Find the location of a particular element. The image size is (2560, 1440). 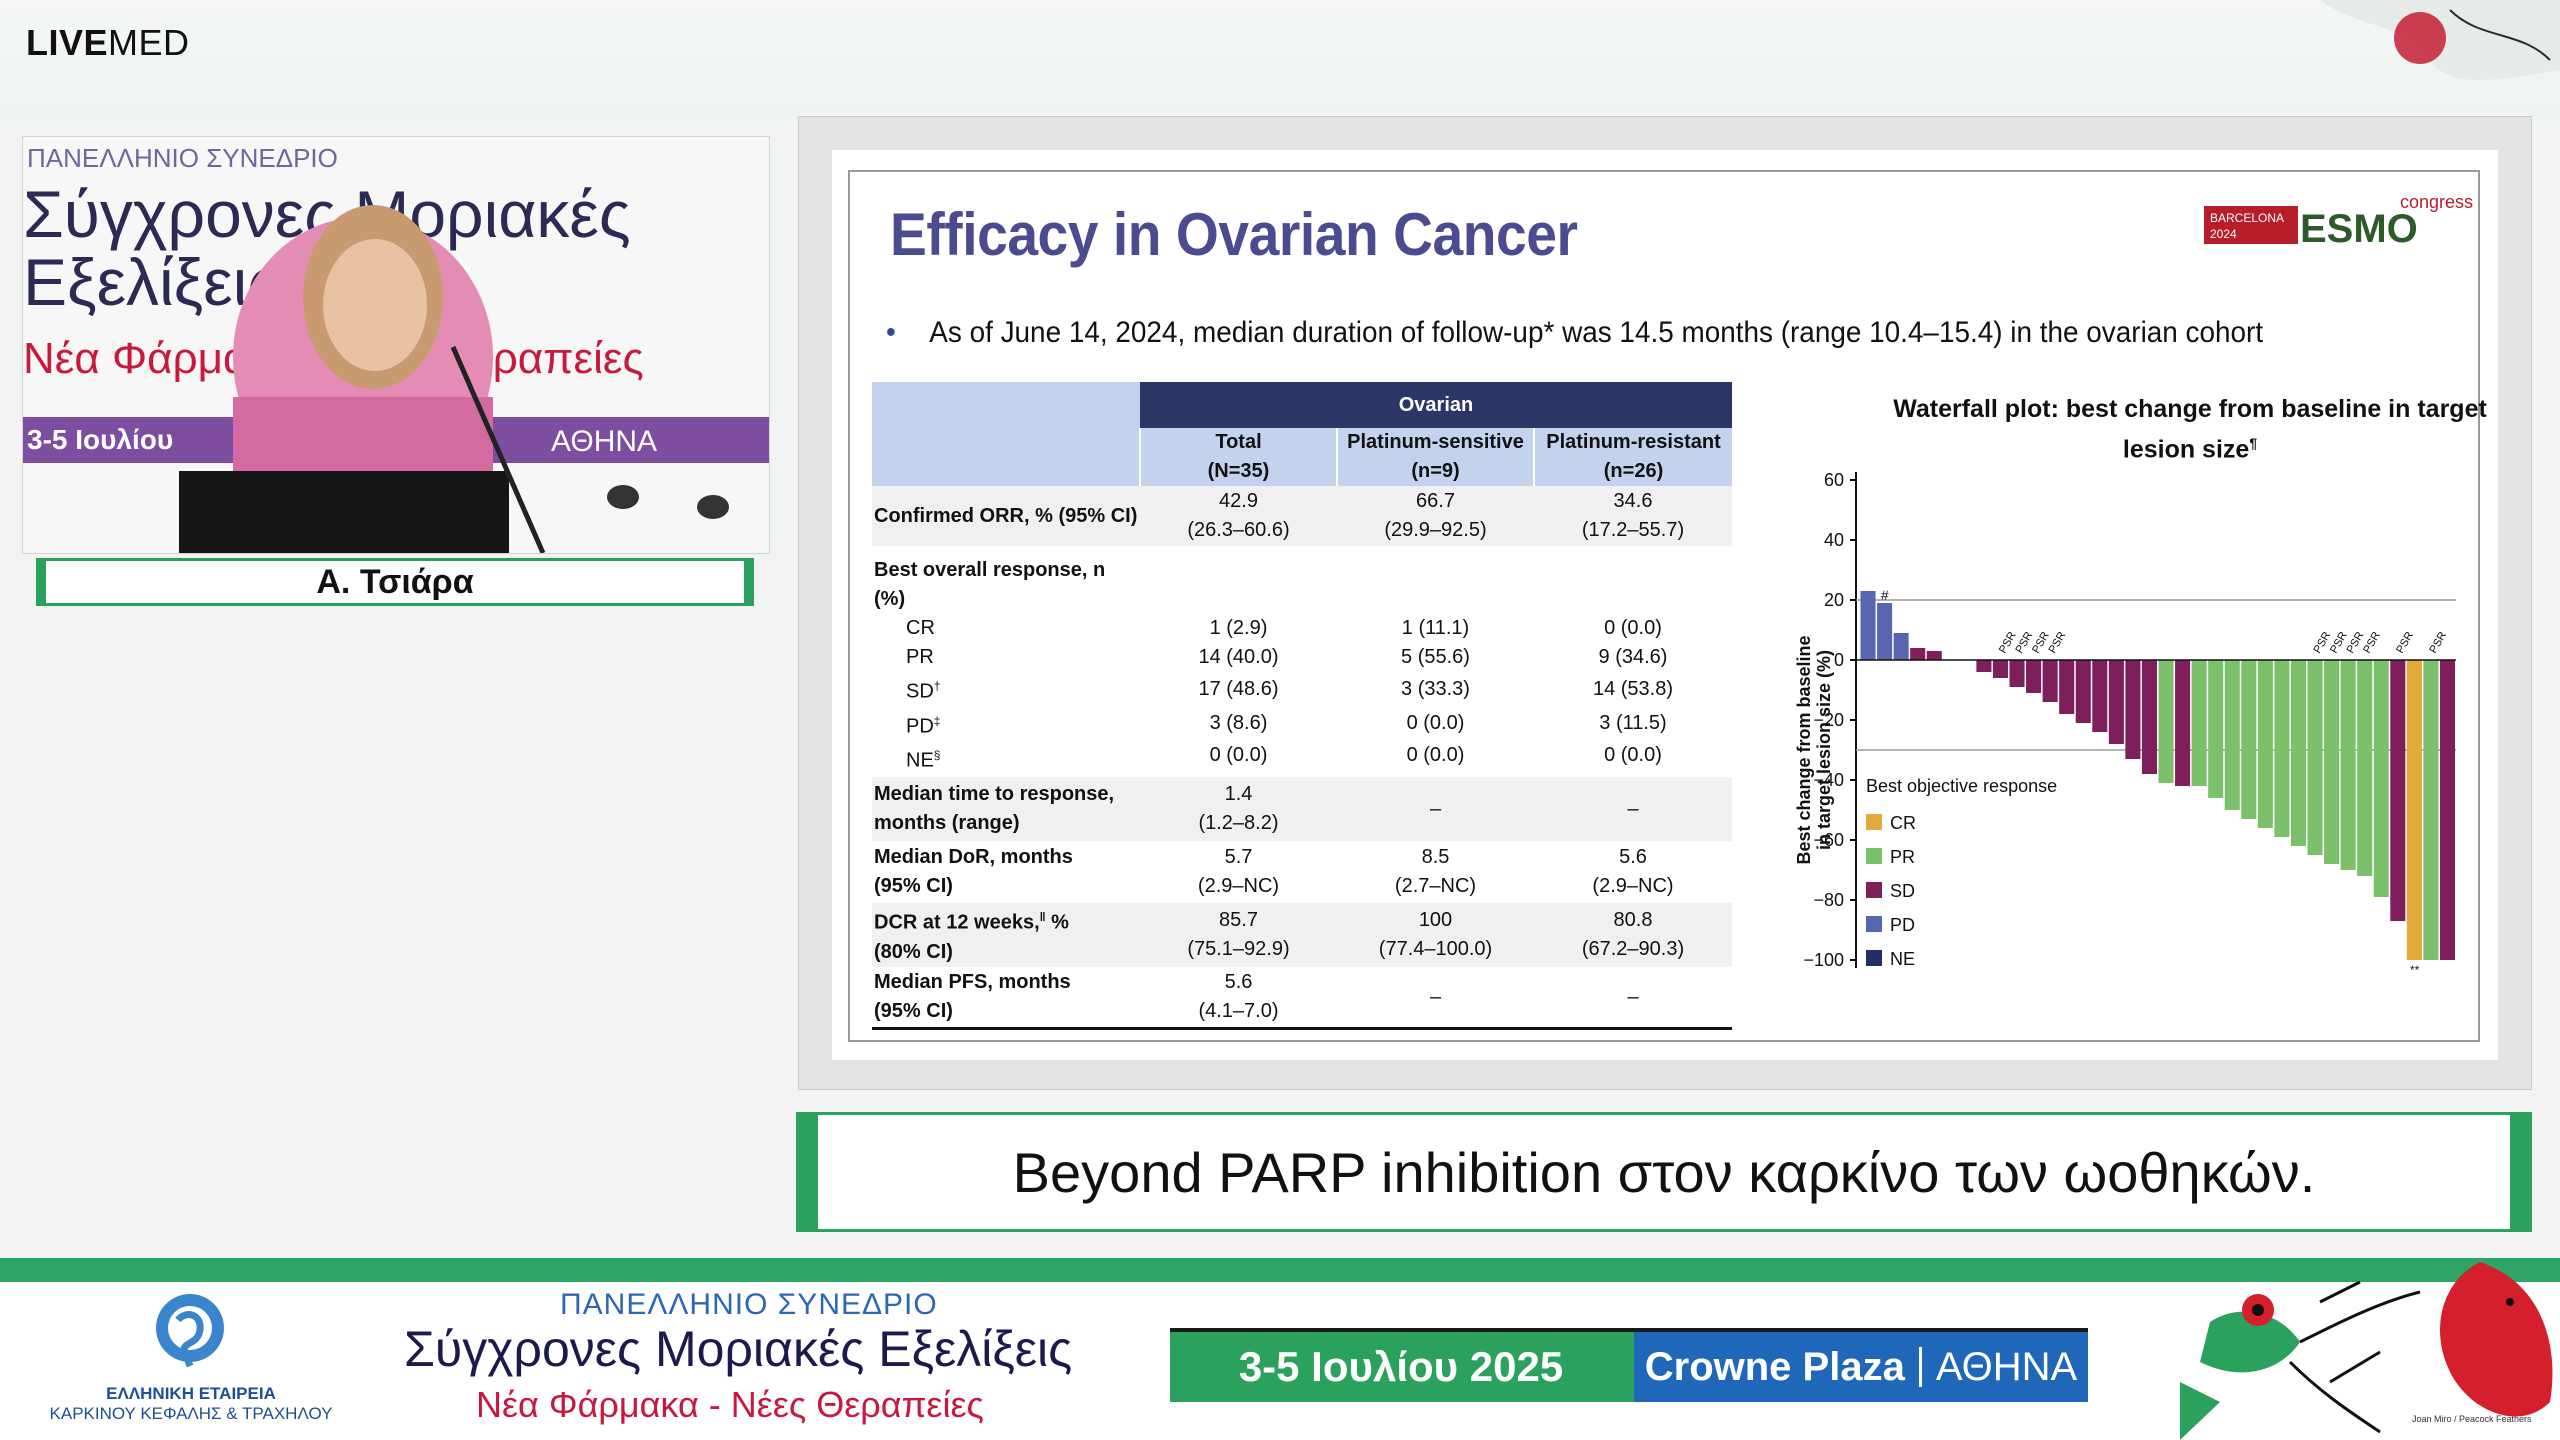

chart-y-tick-label: −40 is located at coordinates (1828, 780).